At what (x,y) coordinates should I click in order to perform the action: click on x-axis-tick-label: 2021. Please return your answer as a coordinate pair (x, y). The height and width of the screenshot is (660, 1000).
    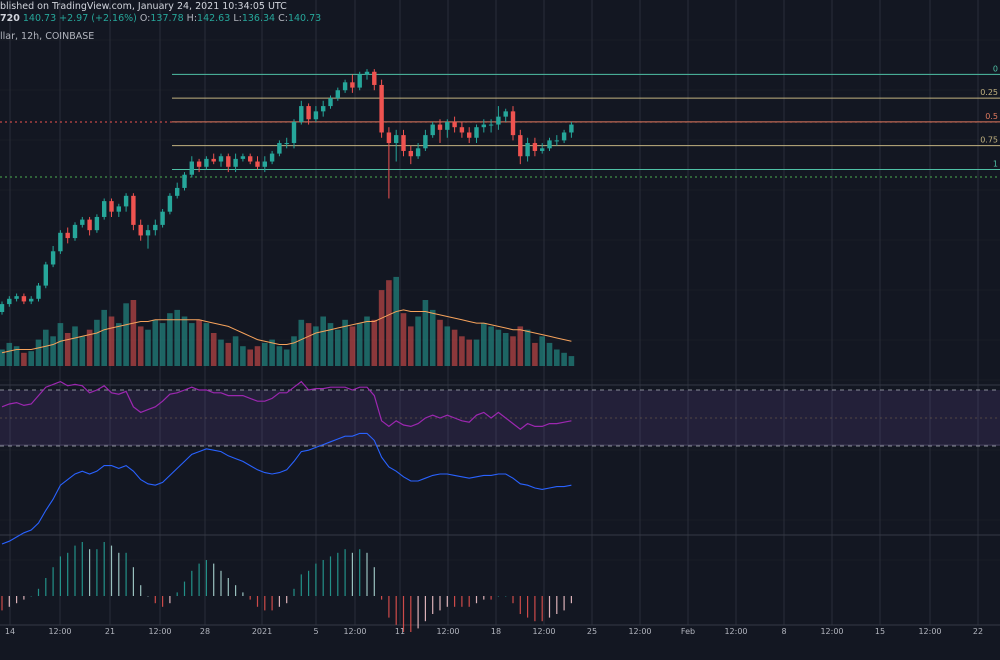
    Looking at the image, I should click on (262, 631).